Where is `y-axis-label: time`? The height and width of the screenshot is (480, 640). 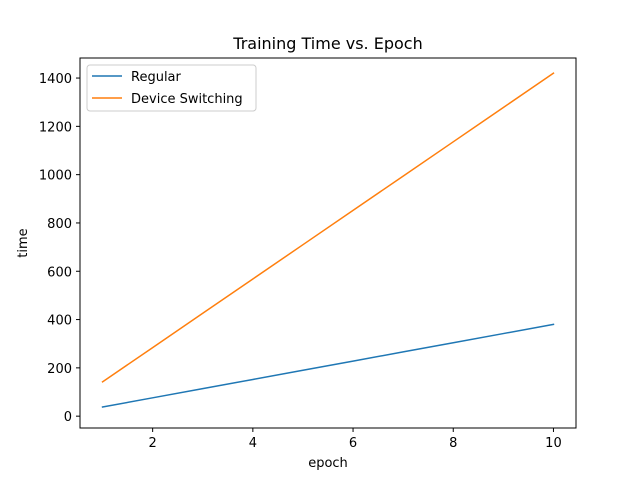 y-axis-label: time is located at coordinates (23, 242).